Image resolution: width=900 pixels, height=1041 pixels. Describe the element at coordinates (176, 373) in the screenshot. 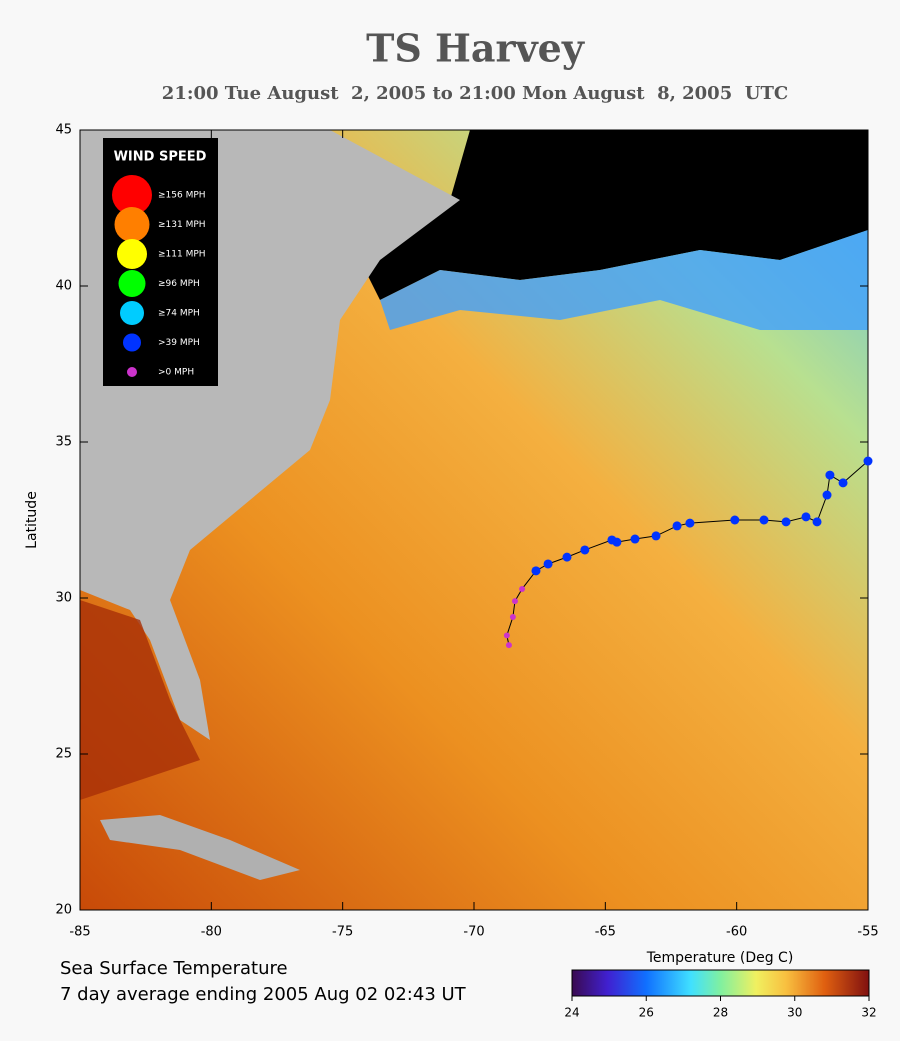

I see `legend-label: >0 MPH` at that location.